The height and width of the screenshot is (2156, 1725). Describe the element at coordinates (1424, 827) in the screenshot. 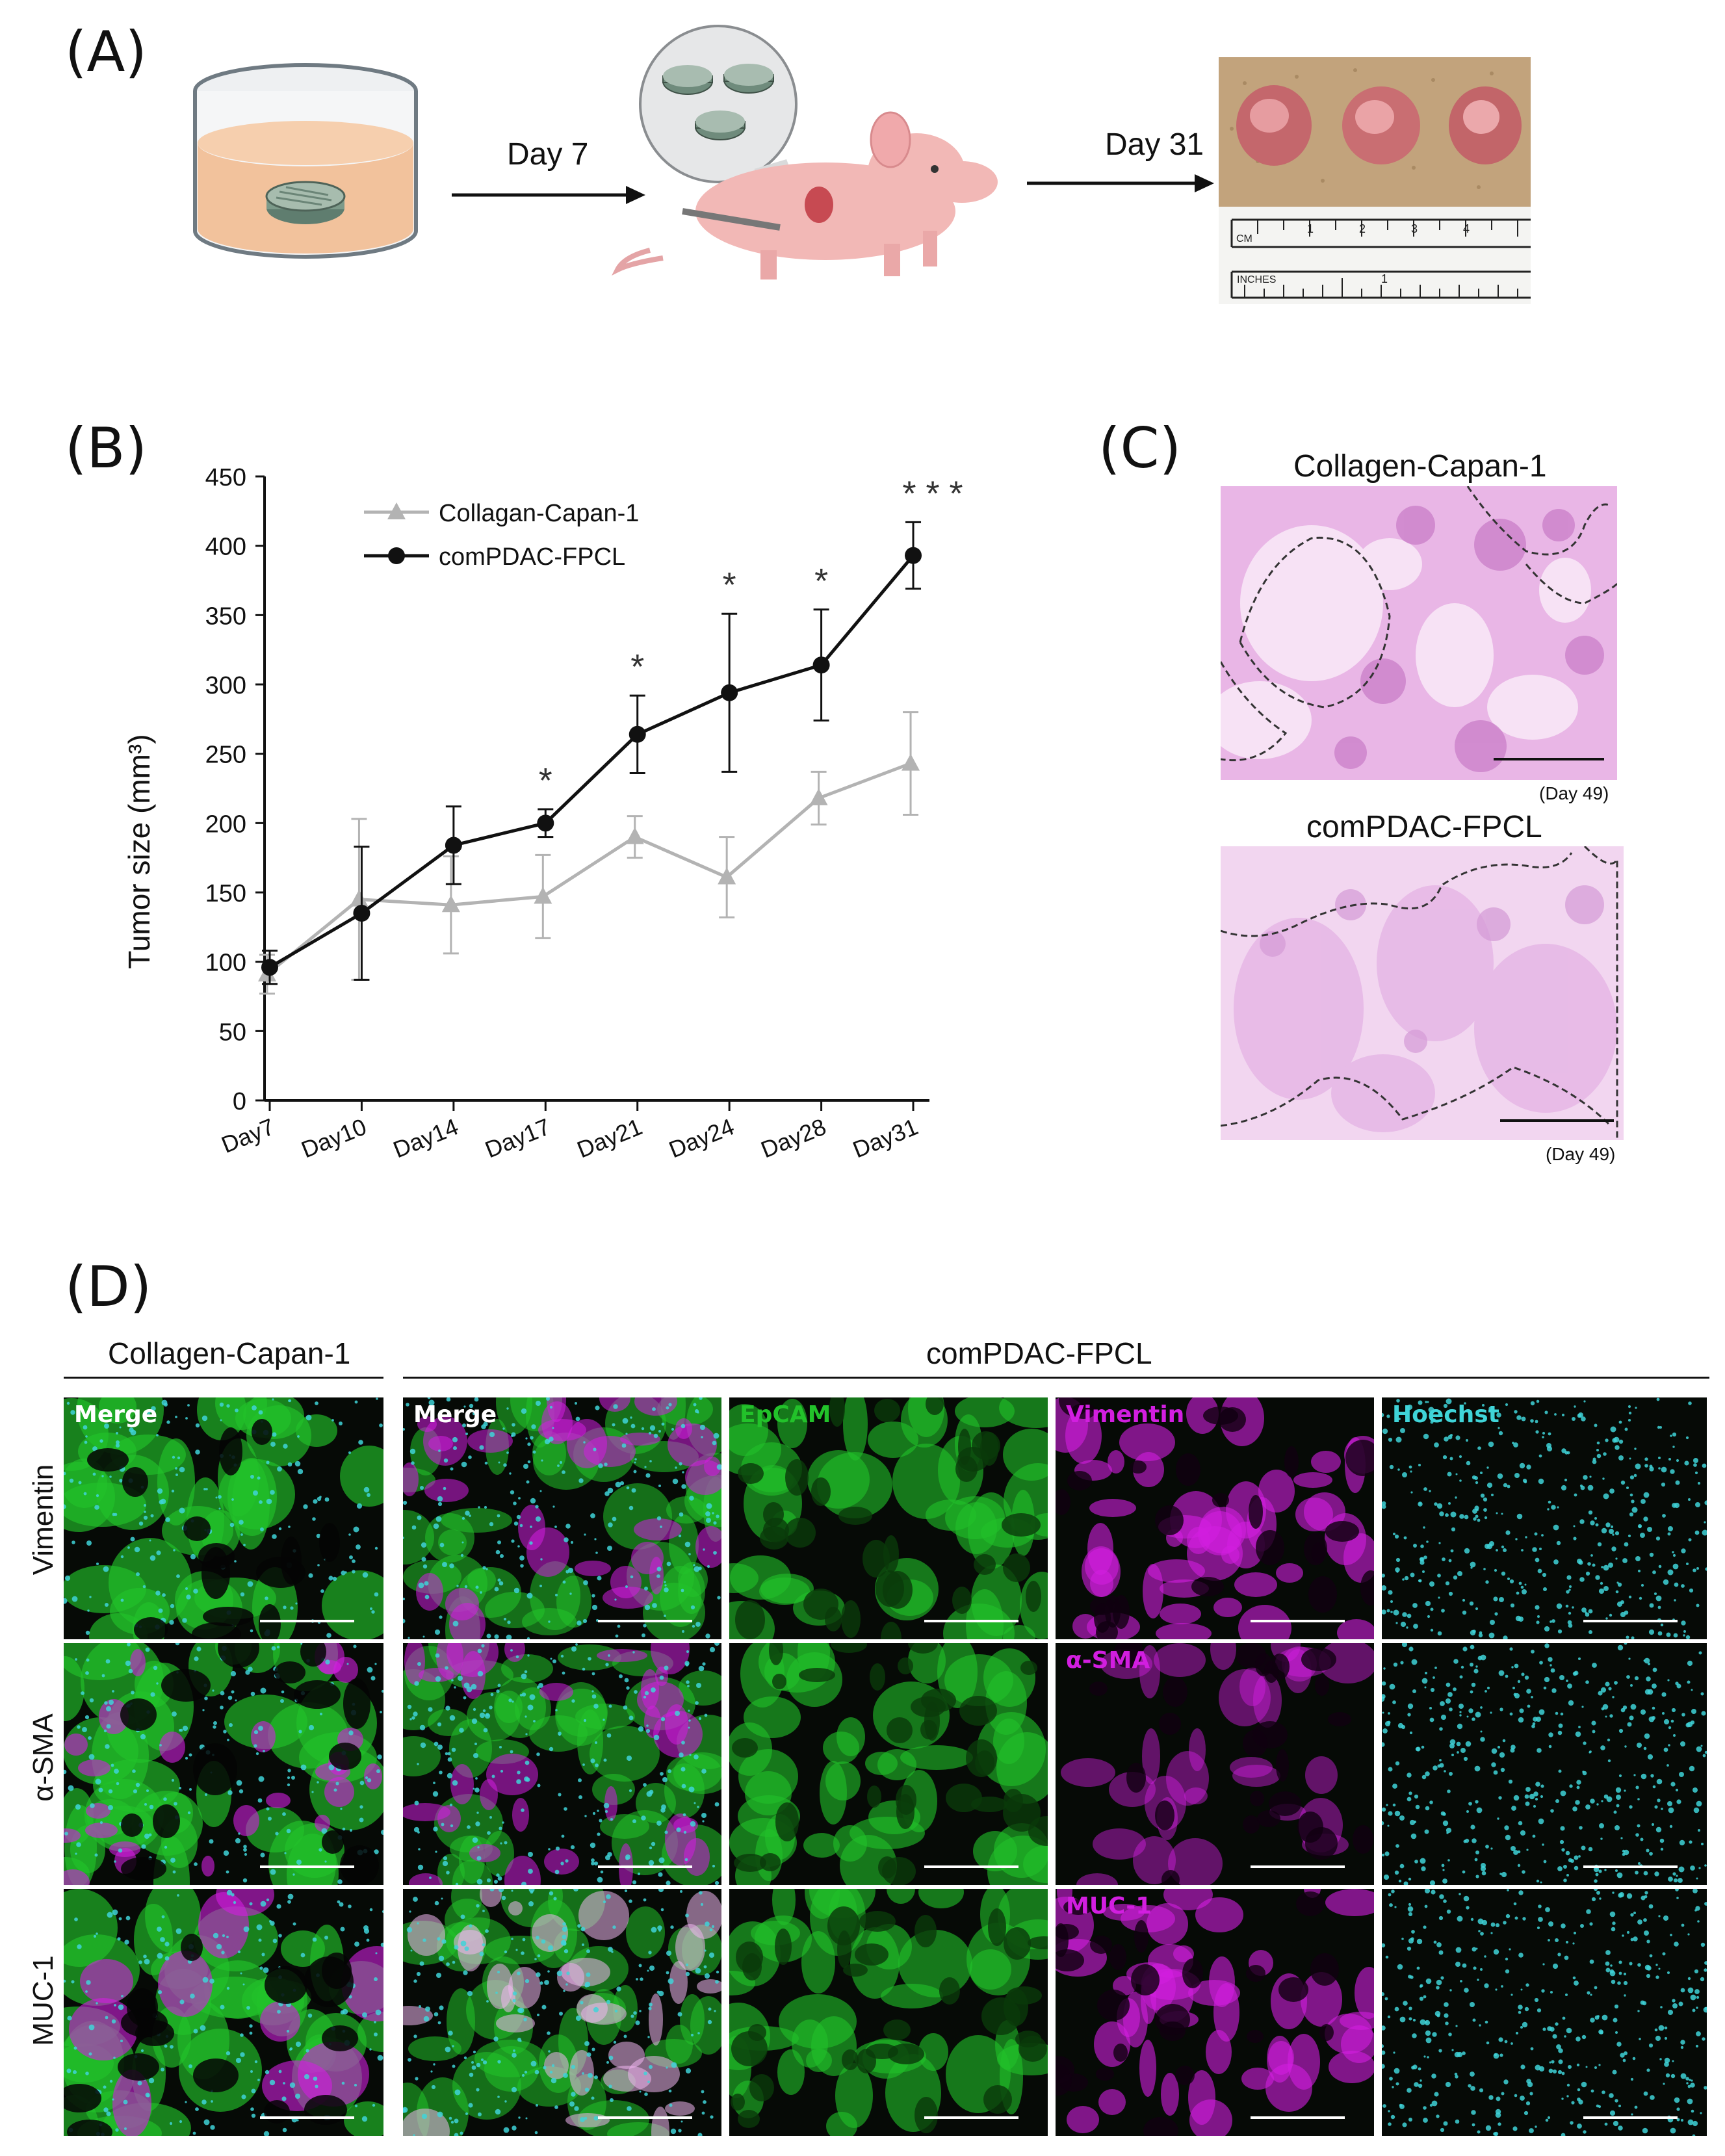

I see `histology-bottom-title: comPDAC-FPCL` at that location.